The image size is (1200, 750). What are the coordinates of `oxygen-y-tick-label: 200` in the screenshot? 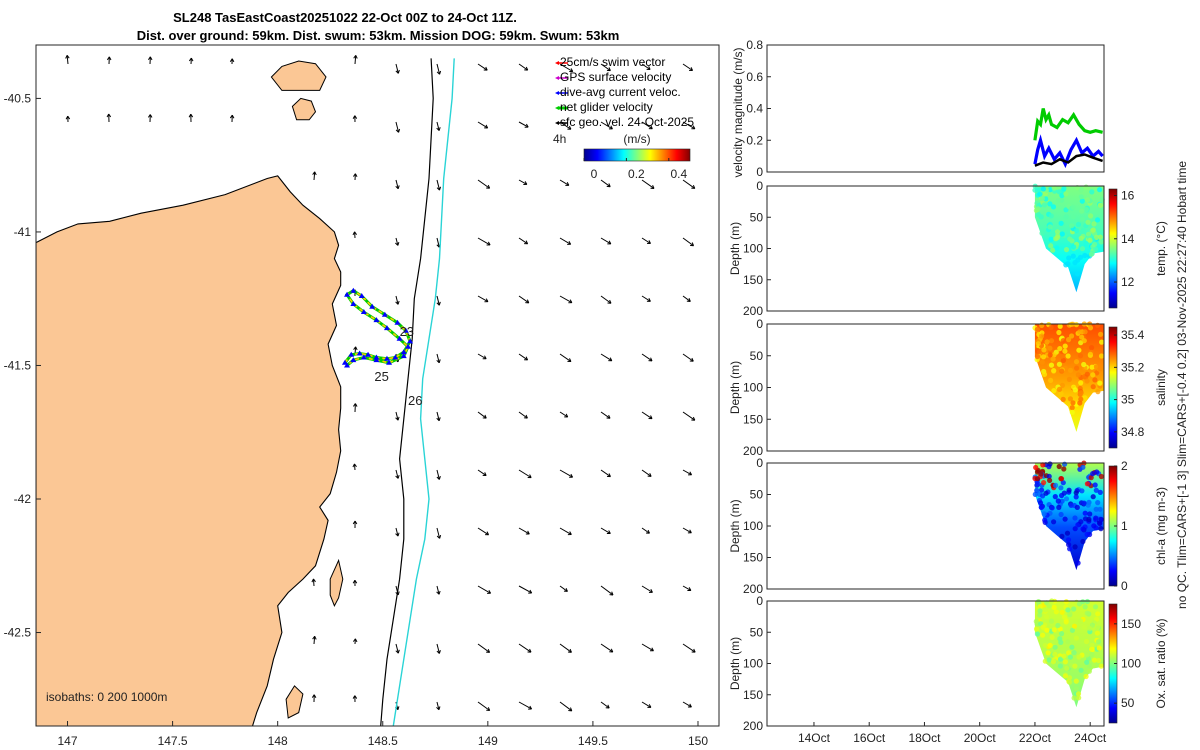 It's located at (753, 726).